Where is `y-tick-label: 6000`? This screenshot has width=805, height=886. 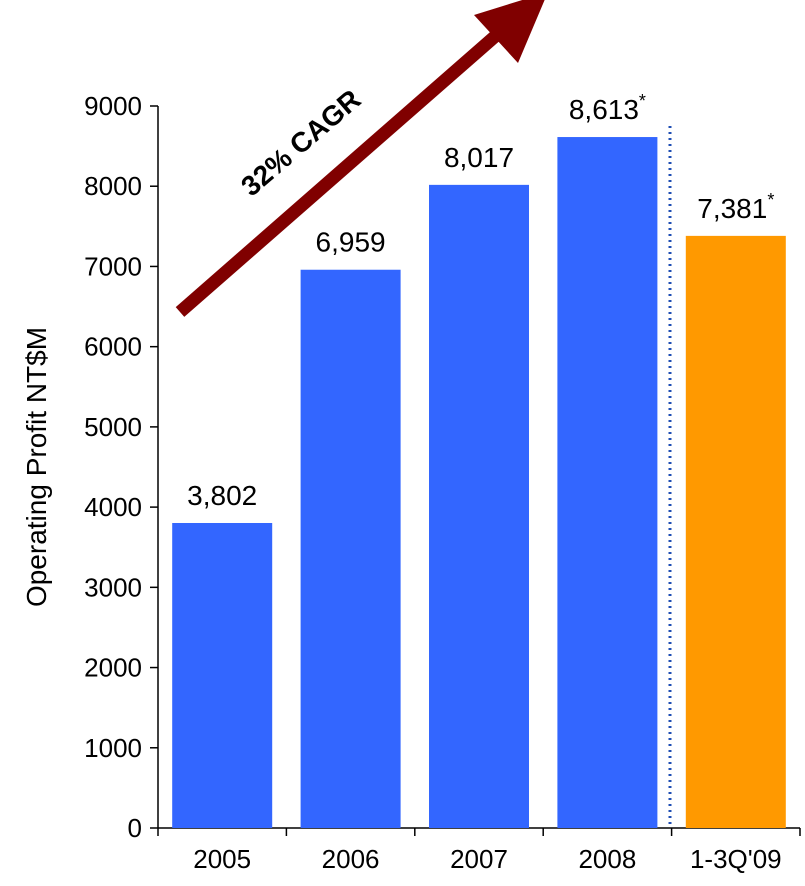
y-tick-label: 6000 is located at coordinates (113, 347).